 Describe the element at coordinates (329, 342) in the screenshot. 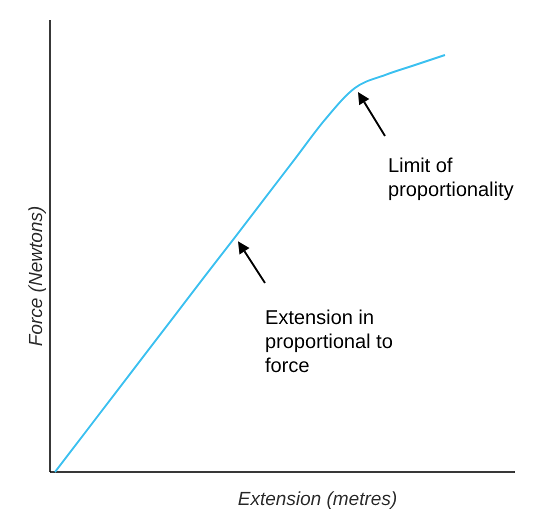

I see `annotation: Extension in proportional to force` at that location.